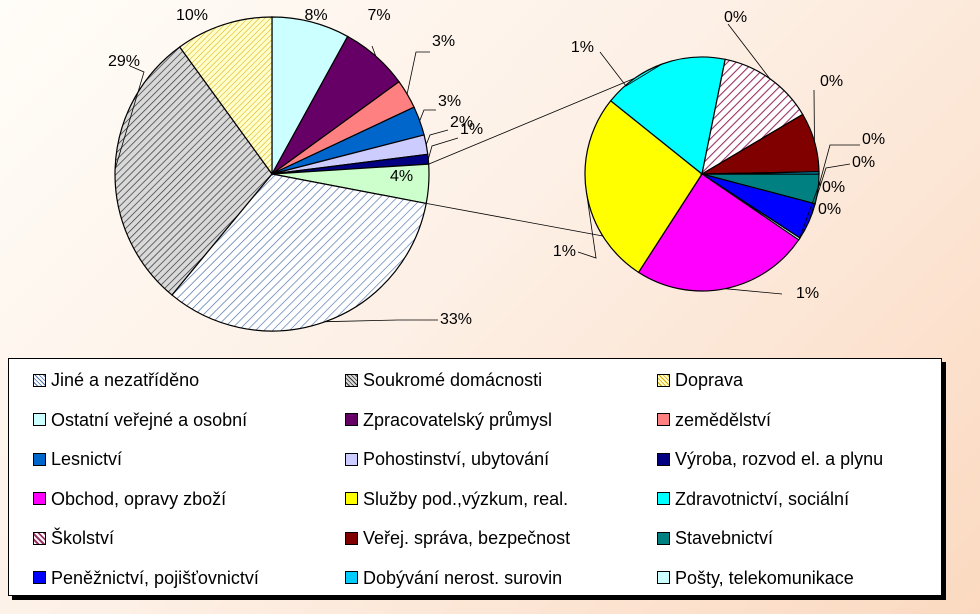 The width and height of the screenshot is (980, 614). Describe the element at coordinates (723, 419) in the screenshot. I see `legend-label: zemědělství` at that location.